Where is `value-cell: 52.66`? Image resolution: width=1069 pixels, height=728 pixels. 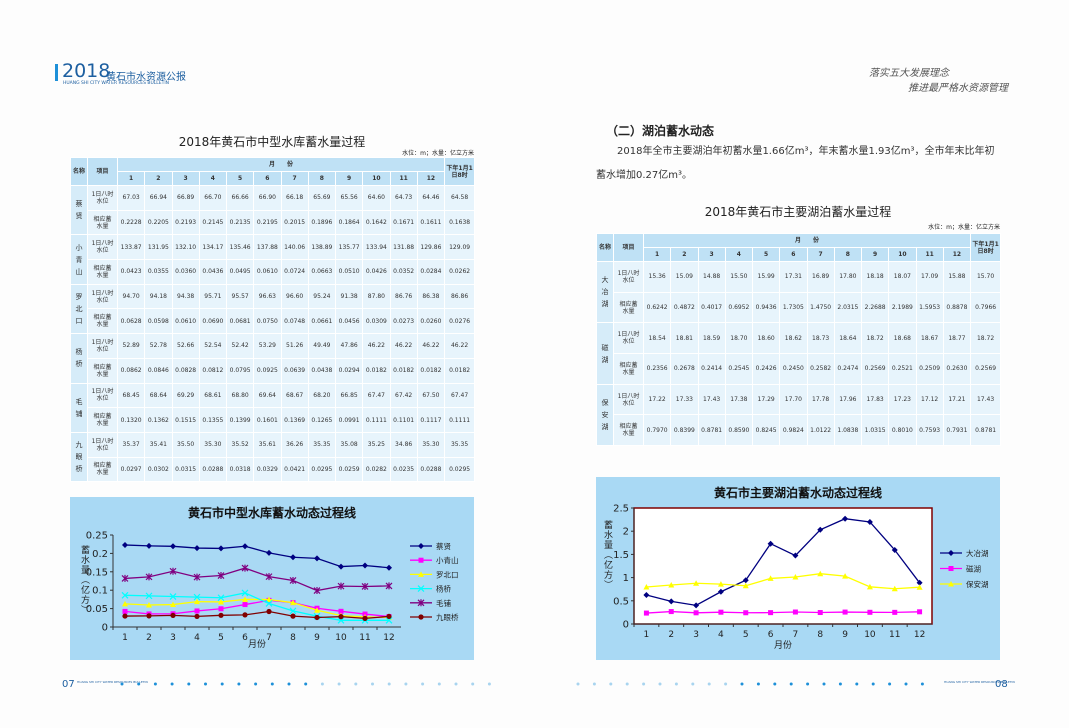
value-cell: 52.66 is located at coordinates (185, 346).